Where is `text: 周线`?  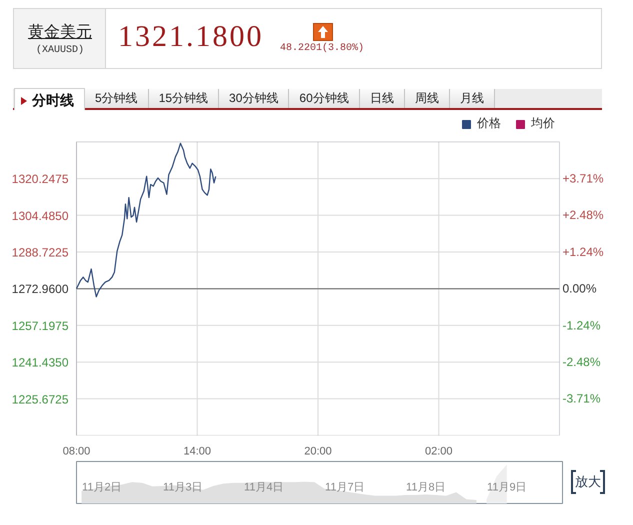 text: 周线 is located at coordinates (427, 98).